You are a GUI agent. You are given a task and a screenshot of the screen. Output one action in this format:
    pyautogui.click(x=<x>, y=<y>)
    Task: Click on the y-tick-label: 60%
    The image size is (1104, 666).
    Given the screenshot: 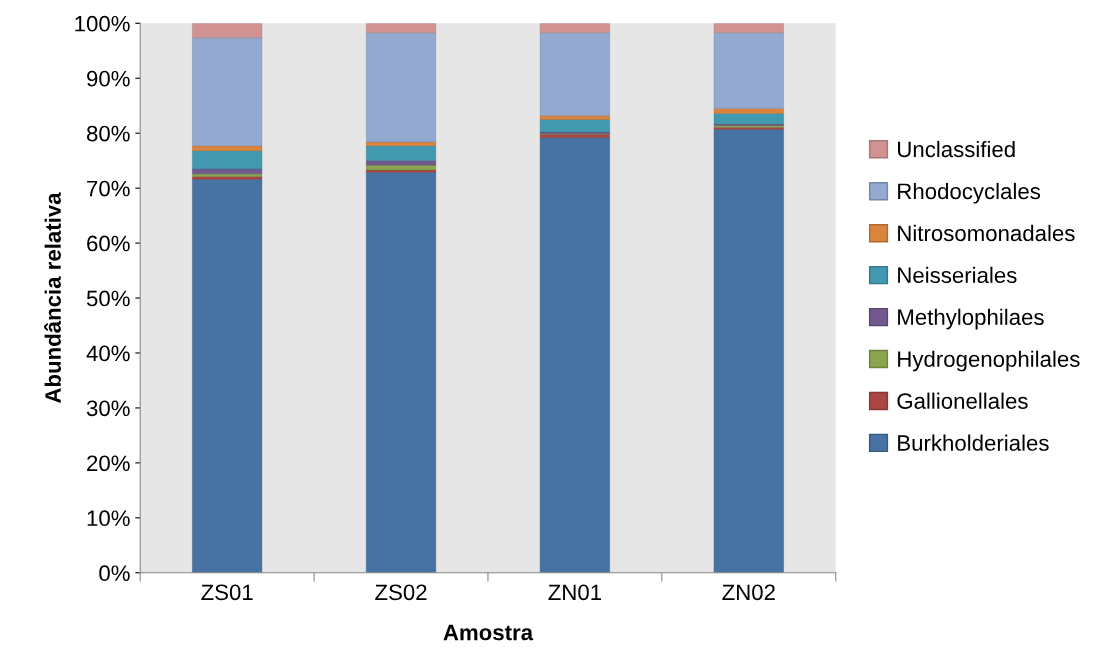 What is the action you would take?
    pyautogui.click(x=108, y=243)
    